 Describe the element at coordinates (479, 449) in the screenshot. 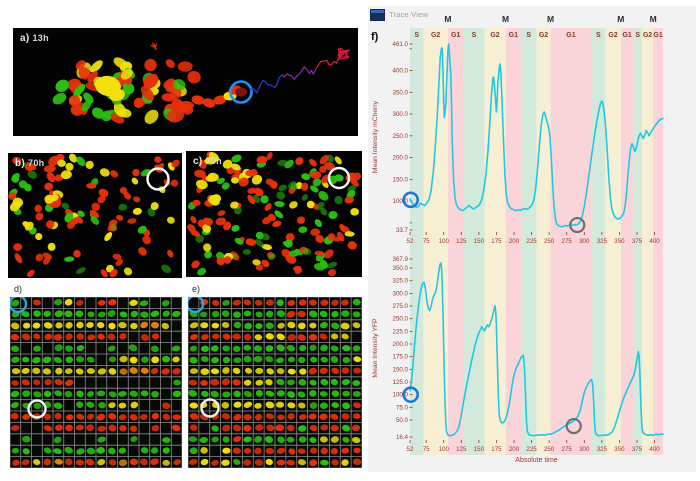

I see `x-tick-label: 150` at that location.